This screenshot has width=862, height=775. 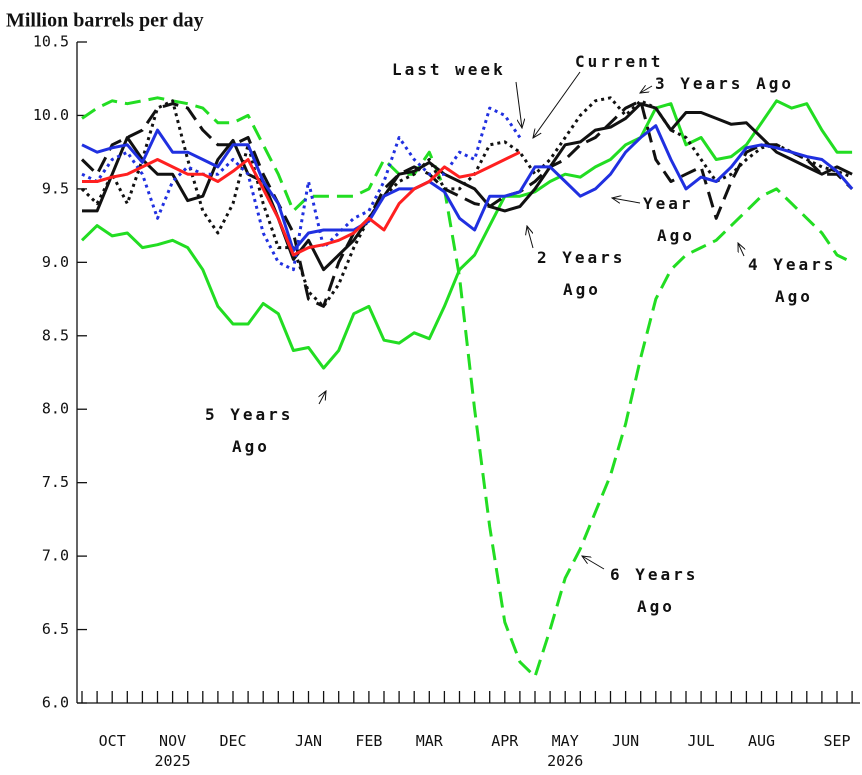 I want to click on y-tick-label: 8.0, so click(x=55, y=409).